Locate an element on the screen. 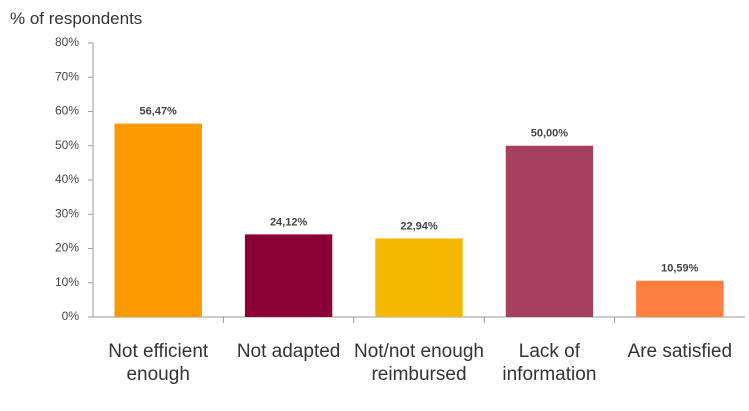 The image size is (749, 411). y-tick-label: 0% is located at coordinates (71, 316).